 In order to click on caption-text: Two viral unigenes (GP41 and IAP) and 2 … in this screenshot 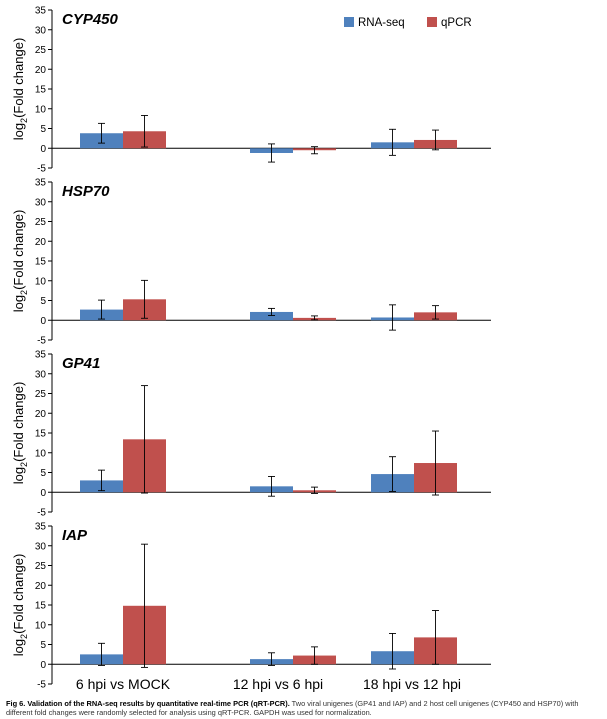, I will do `click(292, 708)`.